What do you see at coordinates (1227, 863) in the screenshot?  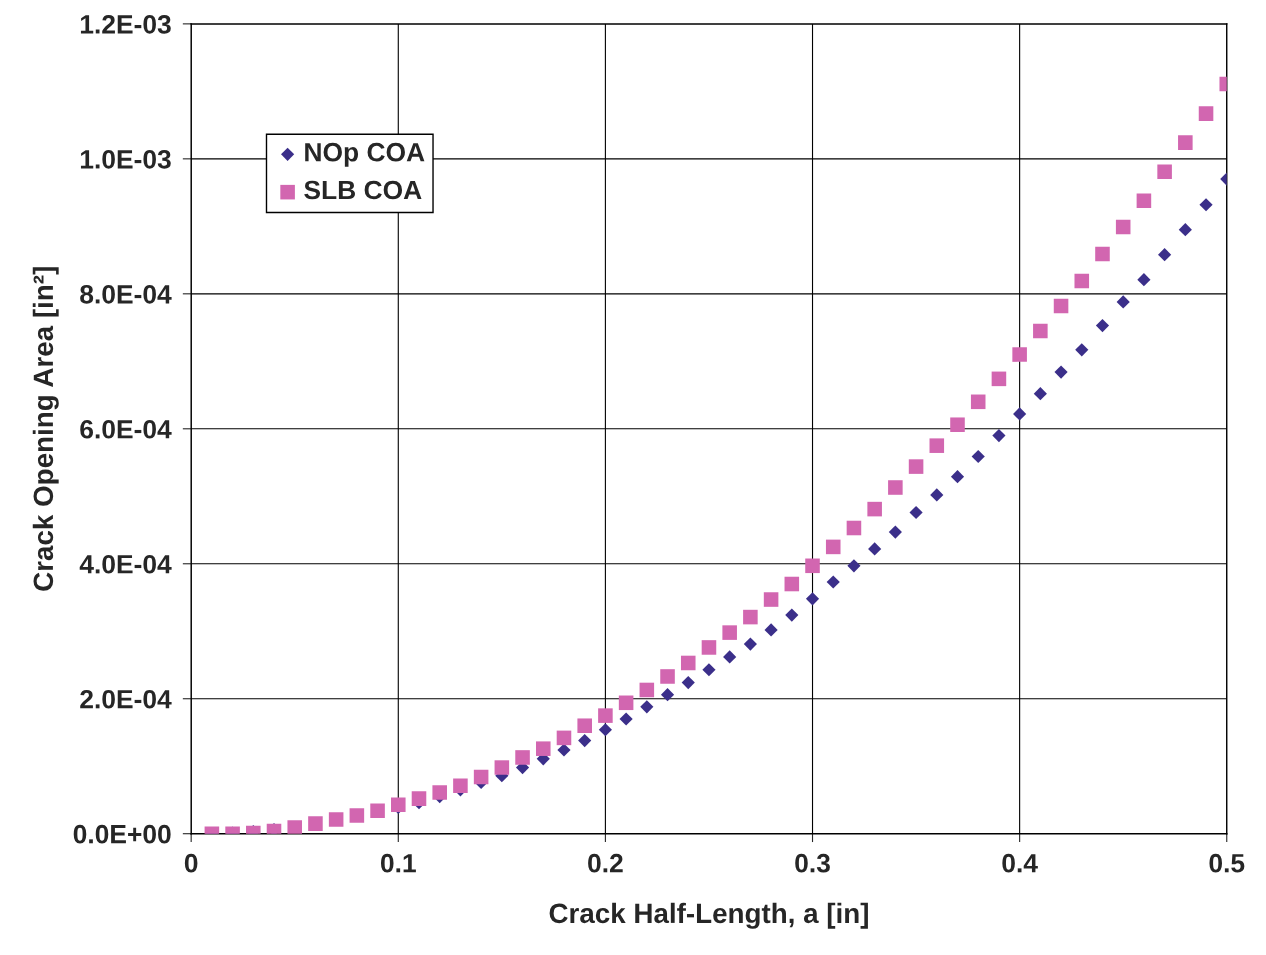 I see `x-tick-label: 0.5` at bounding box center [1227, 863].